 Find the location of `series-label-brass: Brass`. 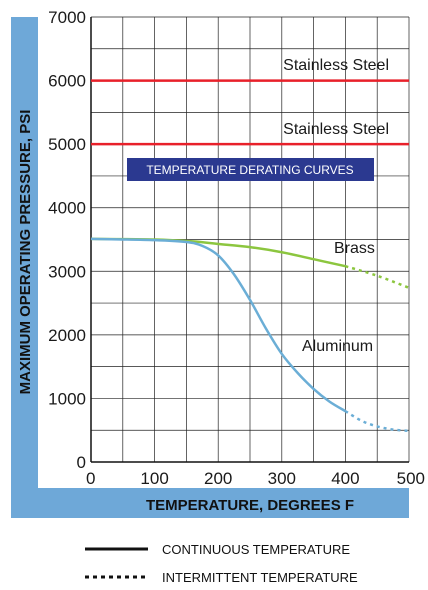

series-label-brass: Brass is located at coordinates (354, 248).